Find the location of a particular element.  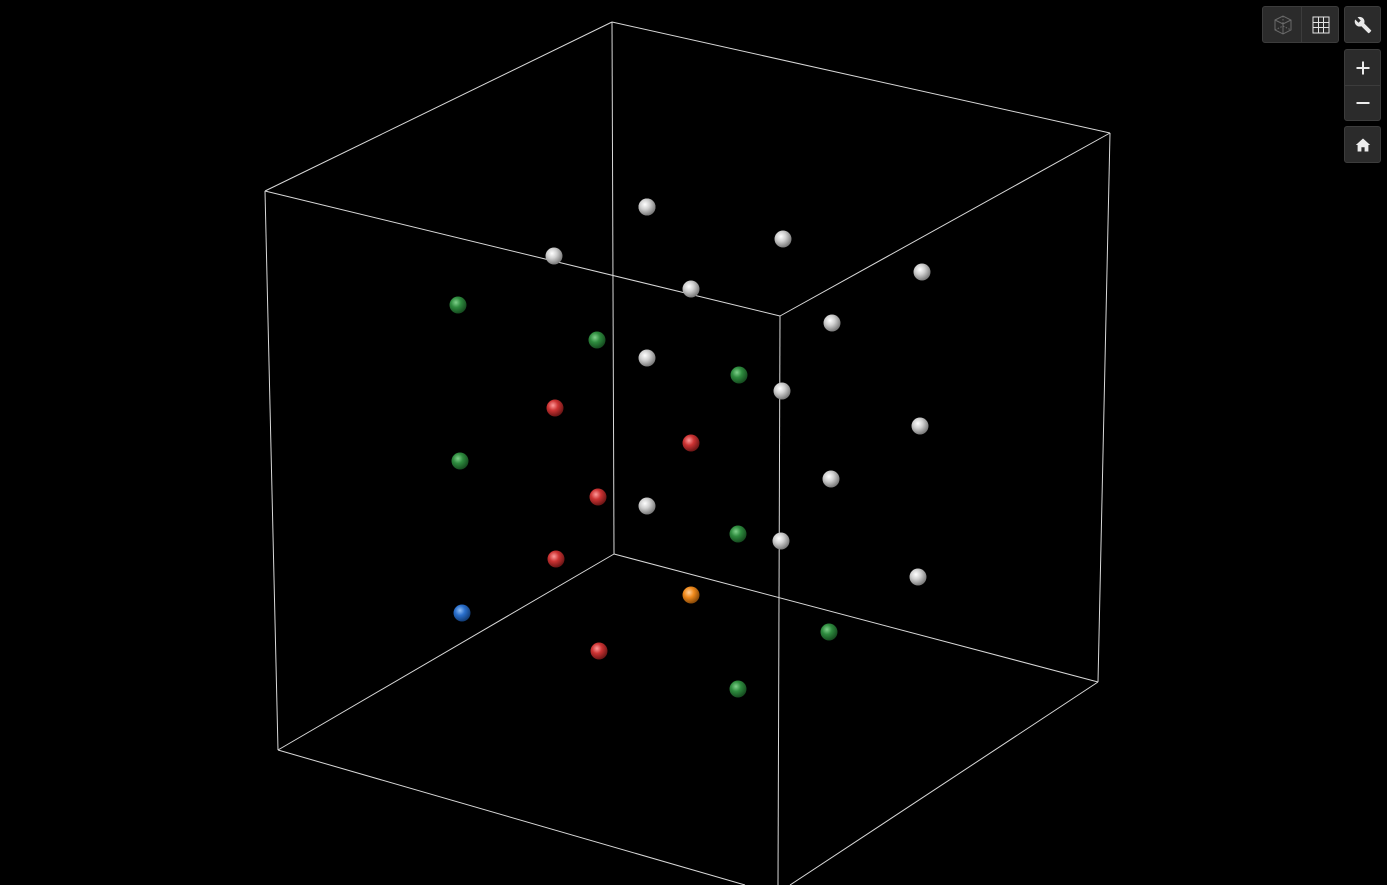

wireframe-cube-icon is located at coordinates (1283, 25).